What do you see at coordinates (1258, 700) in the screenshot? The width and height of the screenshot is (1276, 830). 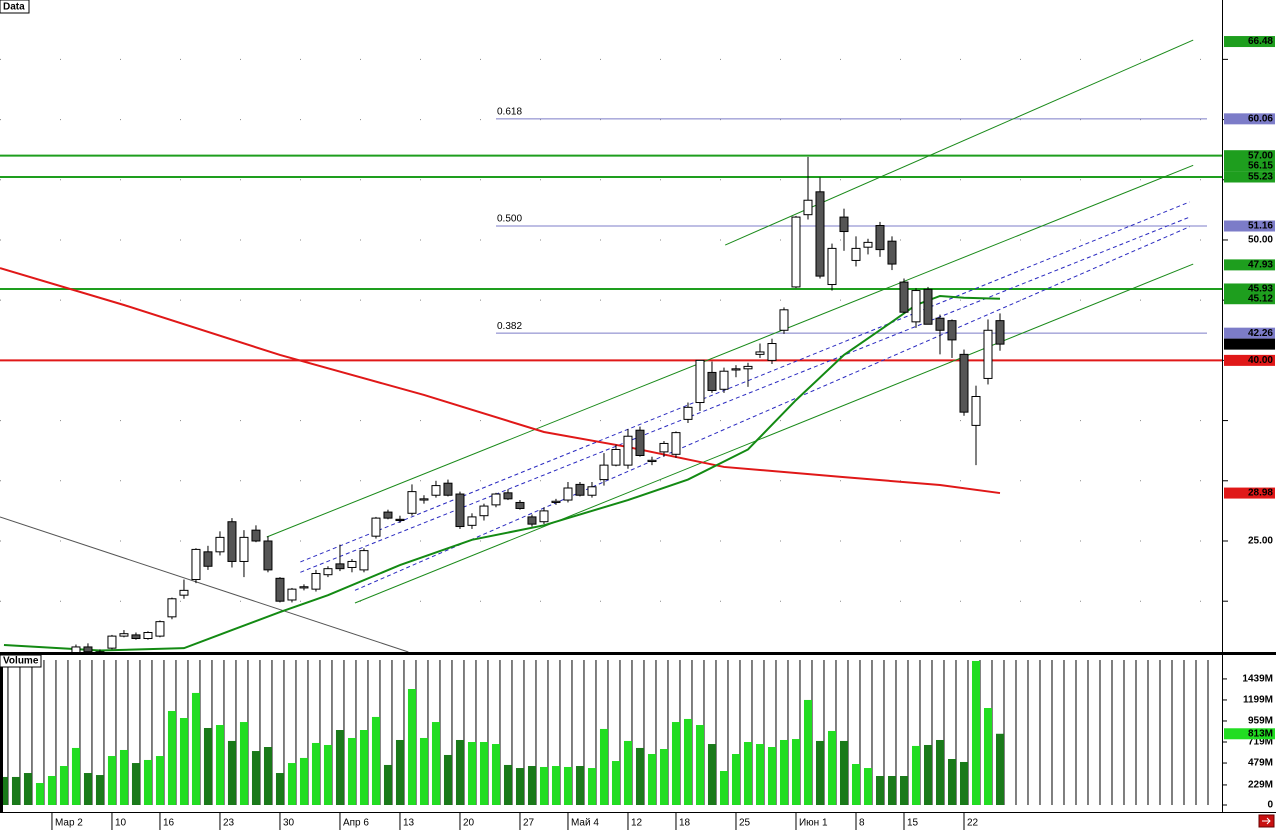 I see `y-tick-label: 1199M` at bounding box center [1258, 700].